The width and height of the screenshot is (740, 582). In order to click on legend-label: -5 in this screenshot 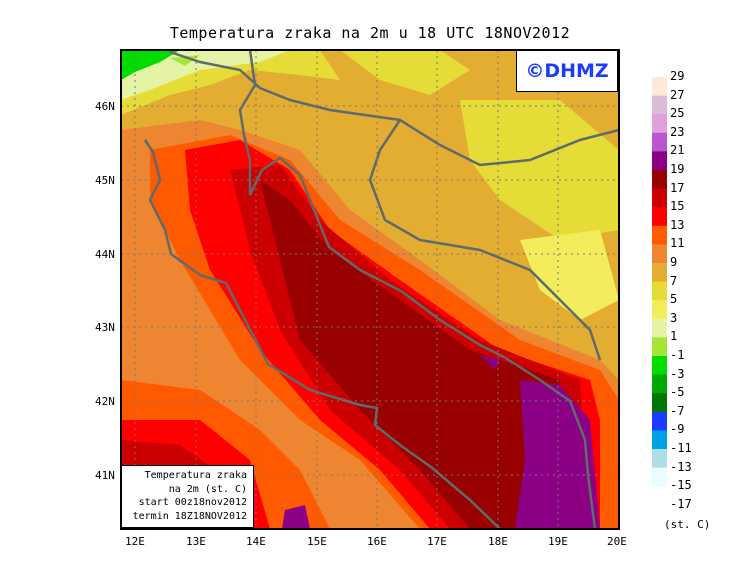, I will do `click(677, 392)`.